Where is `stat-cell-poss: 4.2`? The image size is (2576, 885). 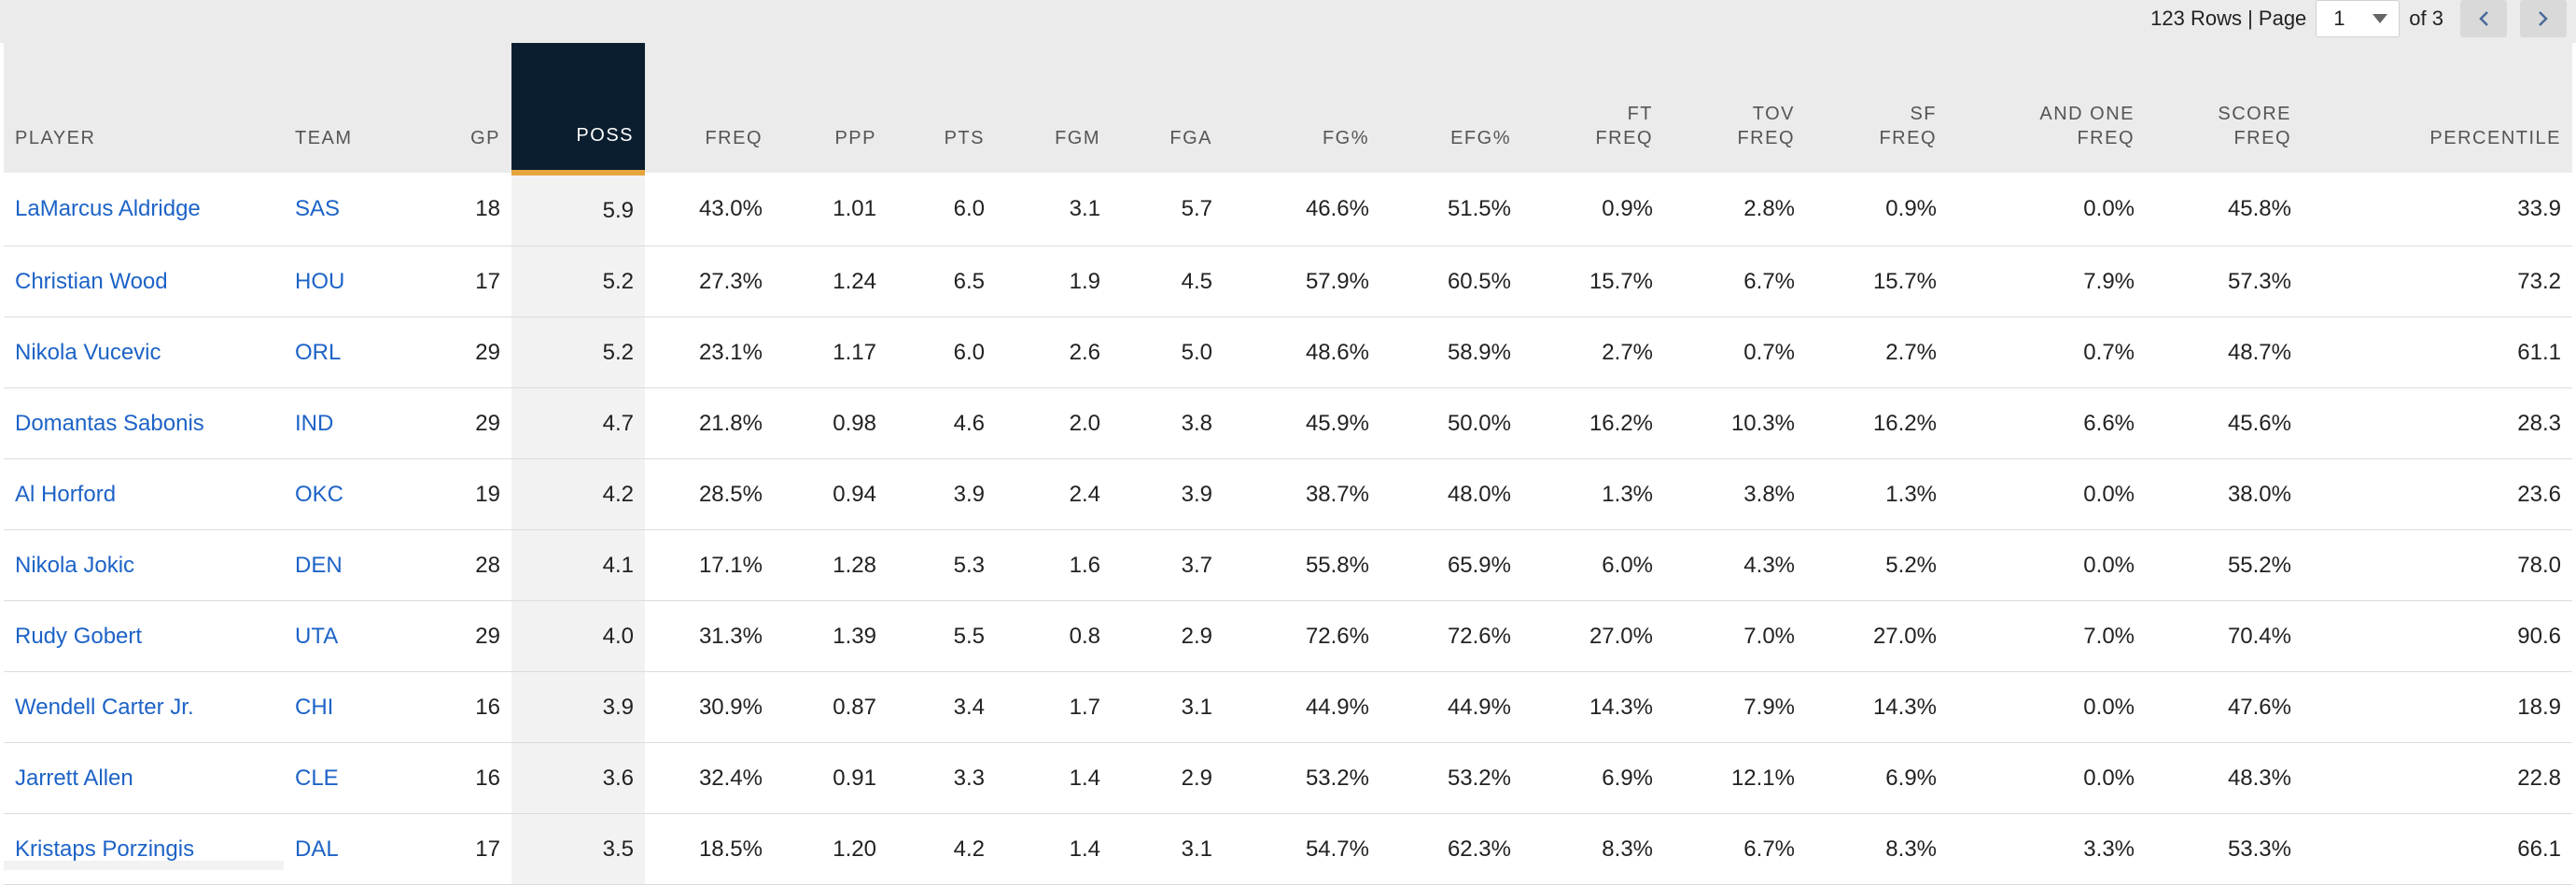 stat-cell-poss: 4.2 is located at coordinates (578, 494).